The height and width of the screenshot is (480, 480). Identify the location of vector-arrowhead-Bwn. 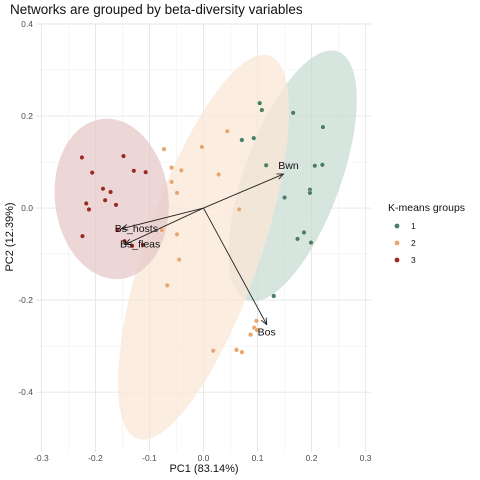
(280, 176).